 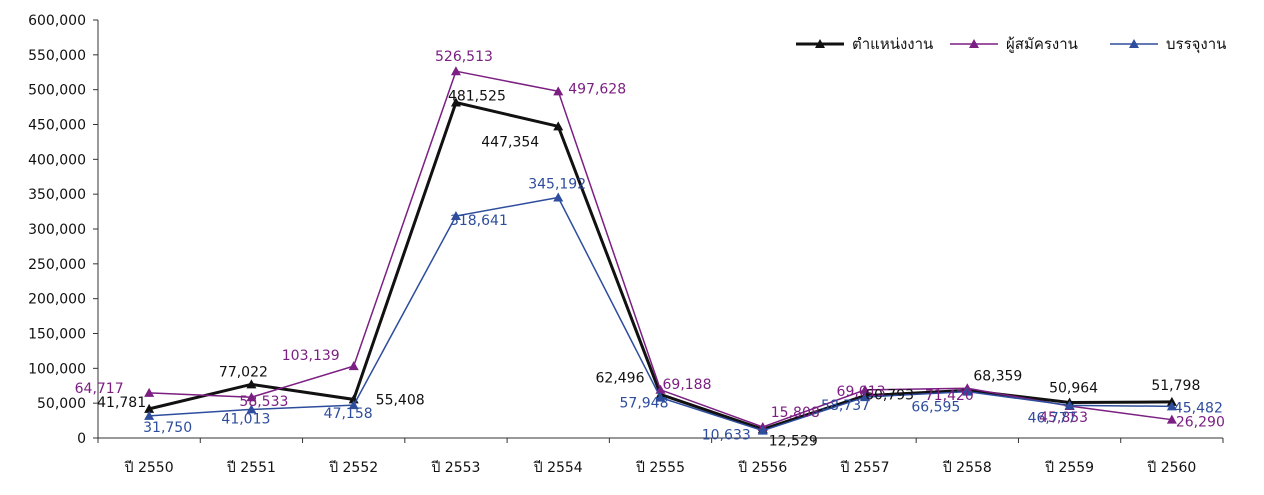 I want to click on data-label: 55,408, so click(x=400, y=400).